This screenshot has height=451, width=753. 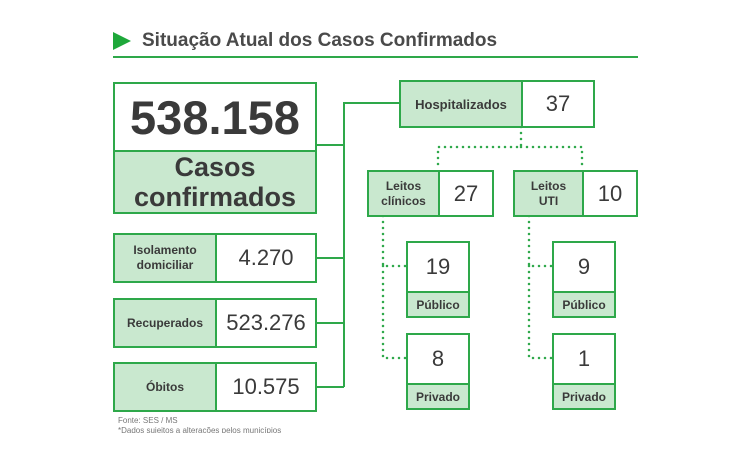 I want to click on clinical-beds-card: Leitos clínicos 27, so click(x=430, y=193).